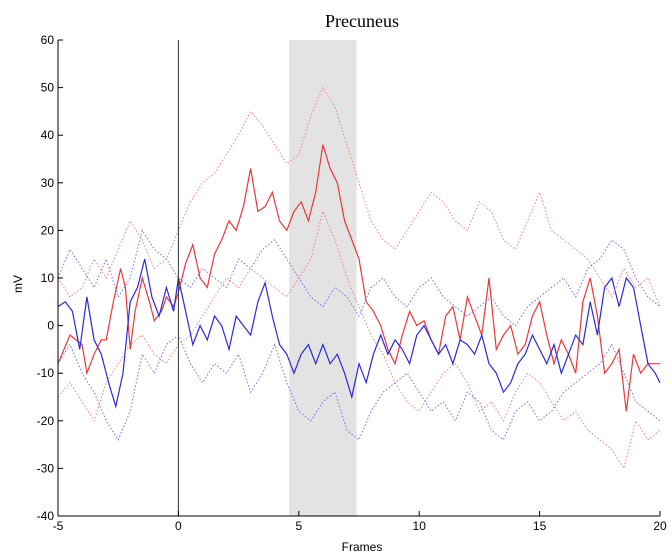 The height and width of the screenshot is (558, 672). I want to click on chart-title: Precuneus, so click(362, 21).